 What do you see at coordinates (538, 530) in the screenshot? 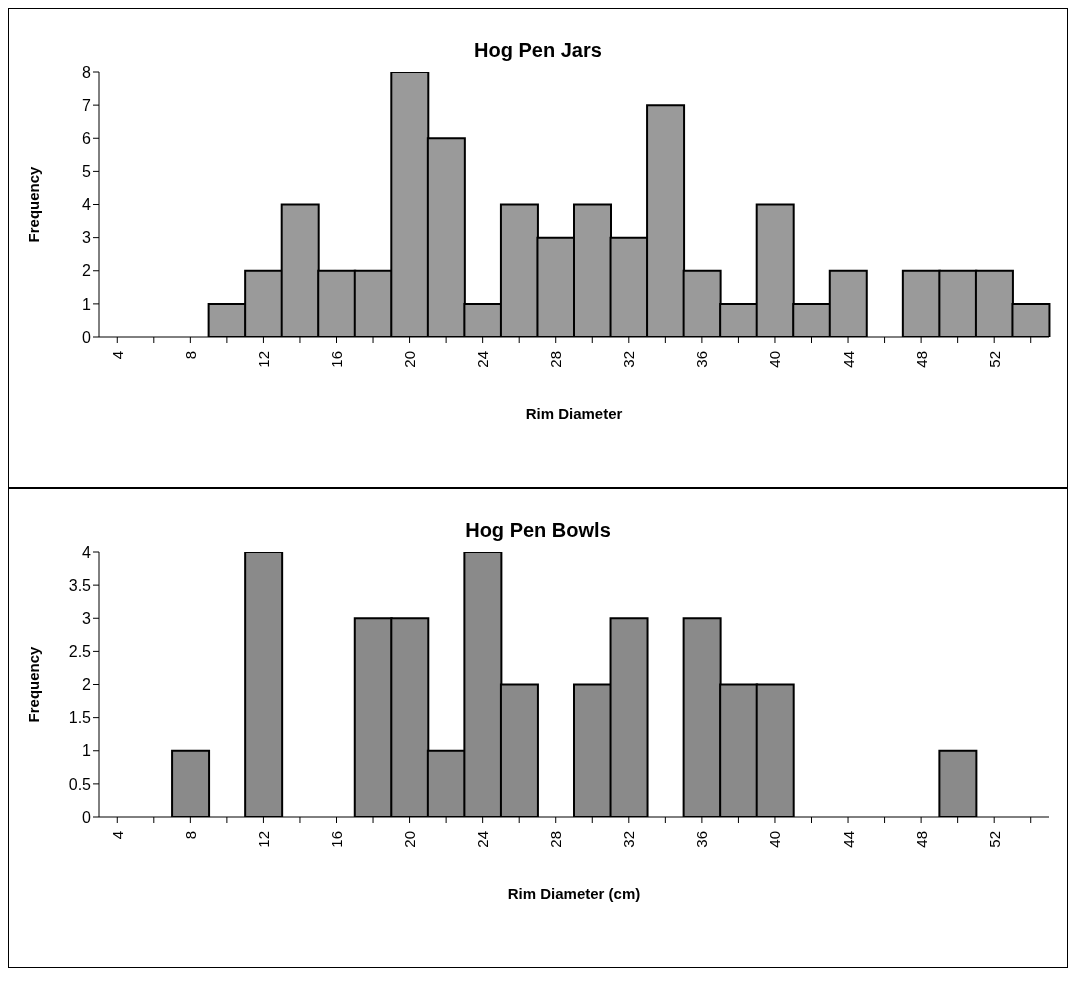
I see `chart-title: Hog Pen Bowls` at bounding box center [538, 530].